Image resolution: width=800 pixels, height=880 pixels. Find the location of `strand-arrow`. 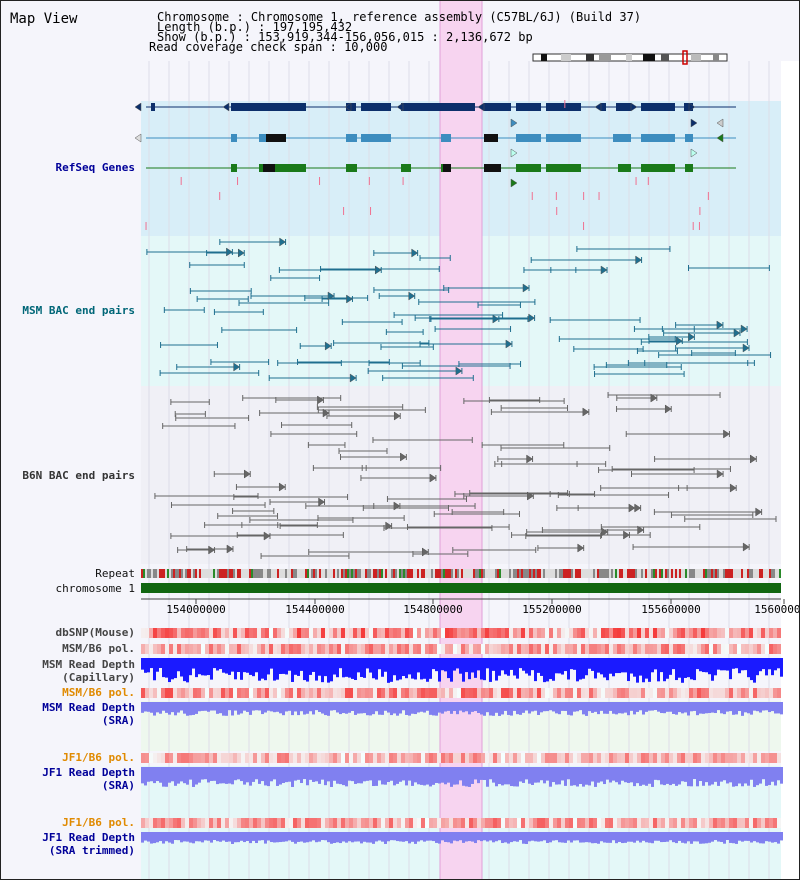

strand-arrow is located at coordinates (720, 138).